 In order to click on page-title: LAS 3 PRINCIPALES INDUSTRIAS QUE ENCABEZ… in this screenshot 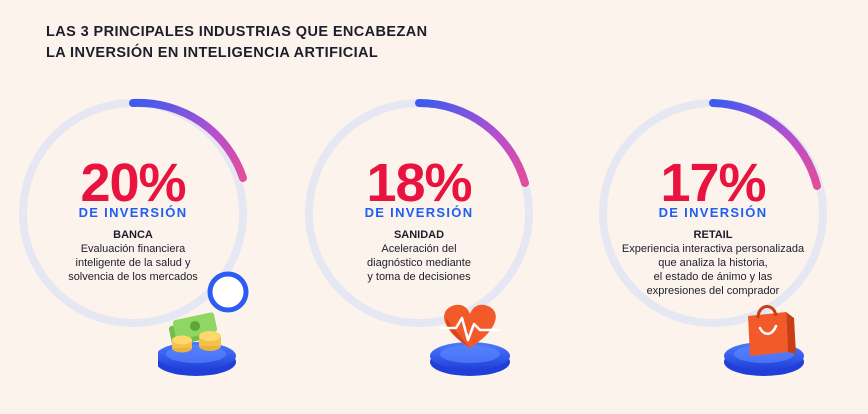, I will do `click(236, 43)`.